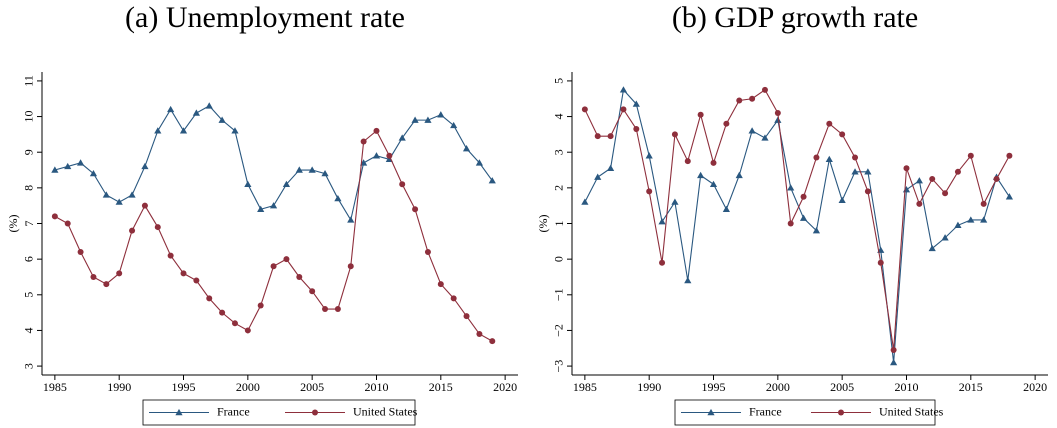  What do you see at coordinates (559, 294) in the screenshot?
I see `y-tick-label: −1` at bounding box center [559, 294].